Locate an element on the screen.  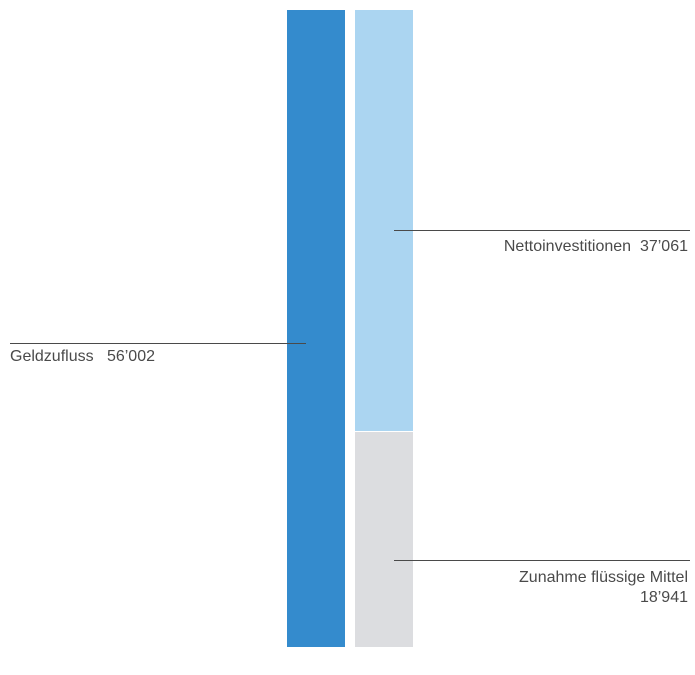
label-nettoinvestitionen-name: Nettoinvestitionen is located at coordinates (567, 246).